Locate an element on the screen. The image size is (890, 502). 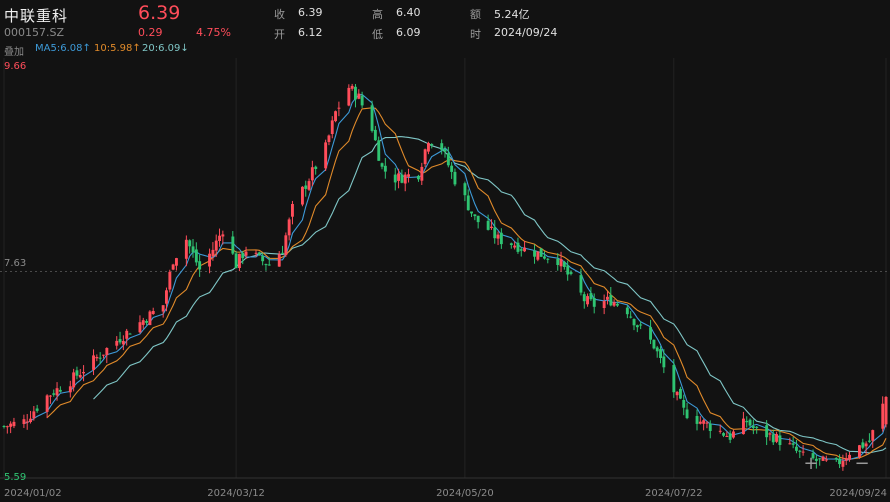
close-label: 收 is located at coordinates (279, 14).